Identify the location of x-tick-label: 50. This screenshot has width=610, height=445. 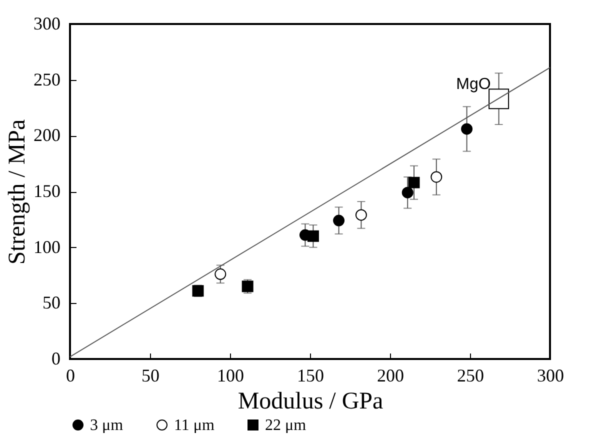
(151, 376).